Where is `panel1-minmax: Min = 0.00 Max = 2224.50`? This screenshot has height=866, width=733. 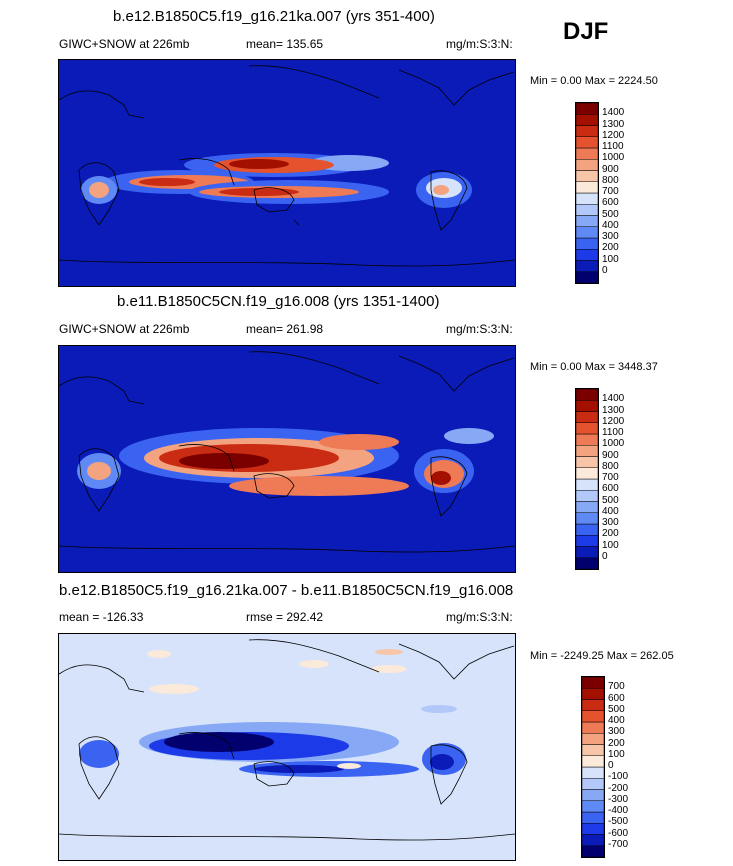
panel1-minmax: Min = 0.00 Max = 2224.50 is located at coordinates (594, 81).